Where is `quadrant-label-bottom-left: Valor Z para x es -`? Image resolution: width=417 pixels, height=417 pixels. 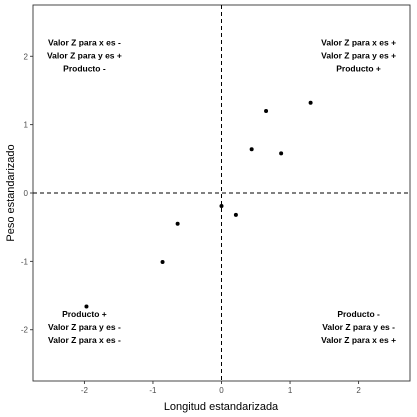 quadrant-label-bottom-left: Valor Z para x es - is located at coordinates (84, 340).